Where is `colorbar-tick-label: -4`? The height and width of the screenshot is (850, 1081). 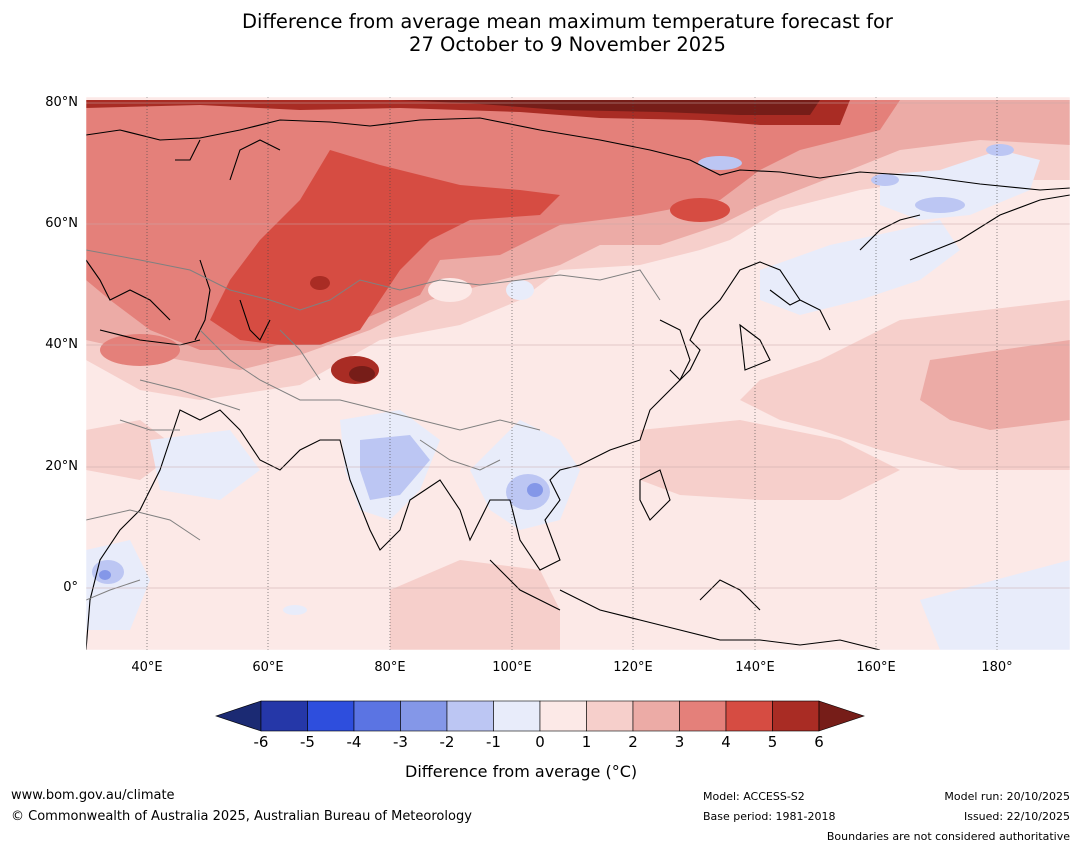
colorbar-tick-label: -4 is located at coordinates (354, 742).